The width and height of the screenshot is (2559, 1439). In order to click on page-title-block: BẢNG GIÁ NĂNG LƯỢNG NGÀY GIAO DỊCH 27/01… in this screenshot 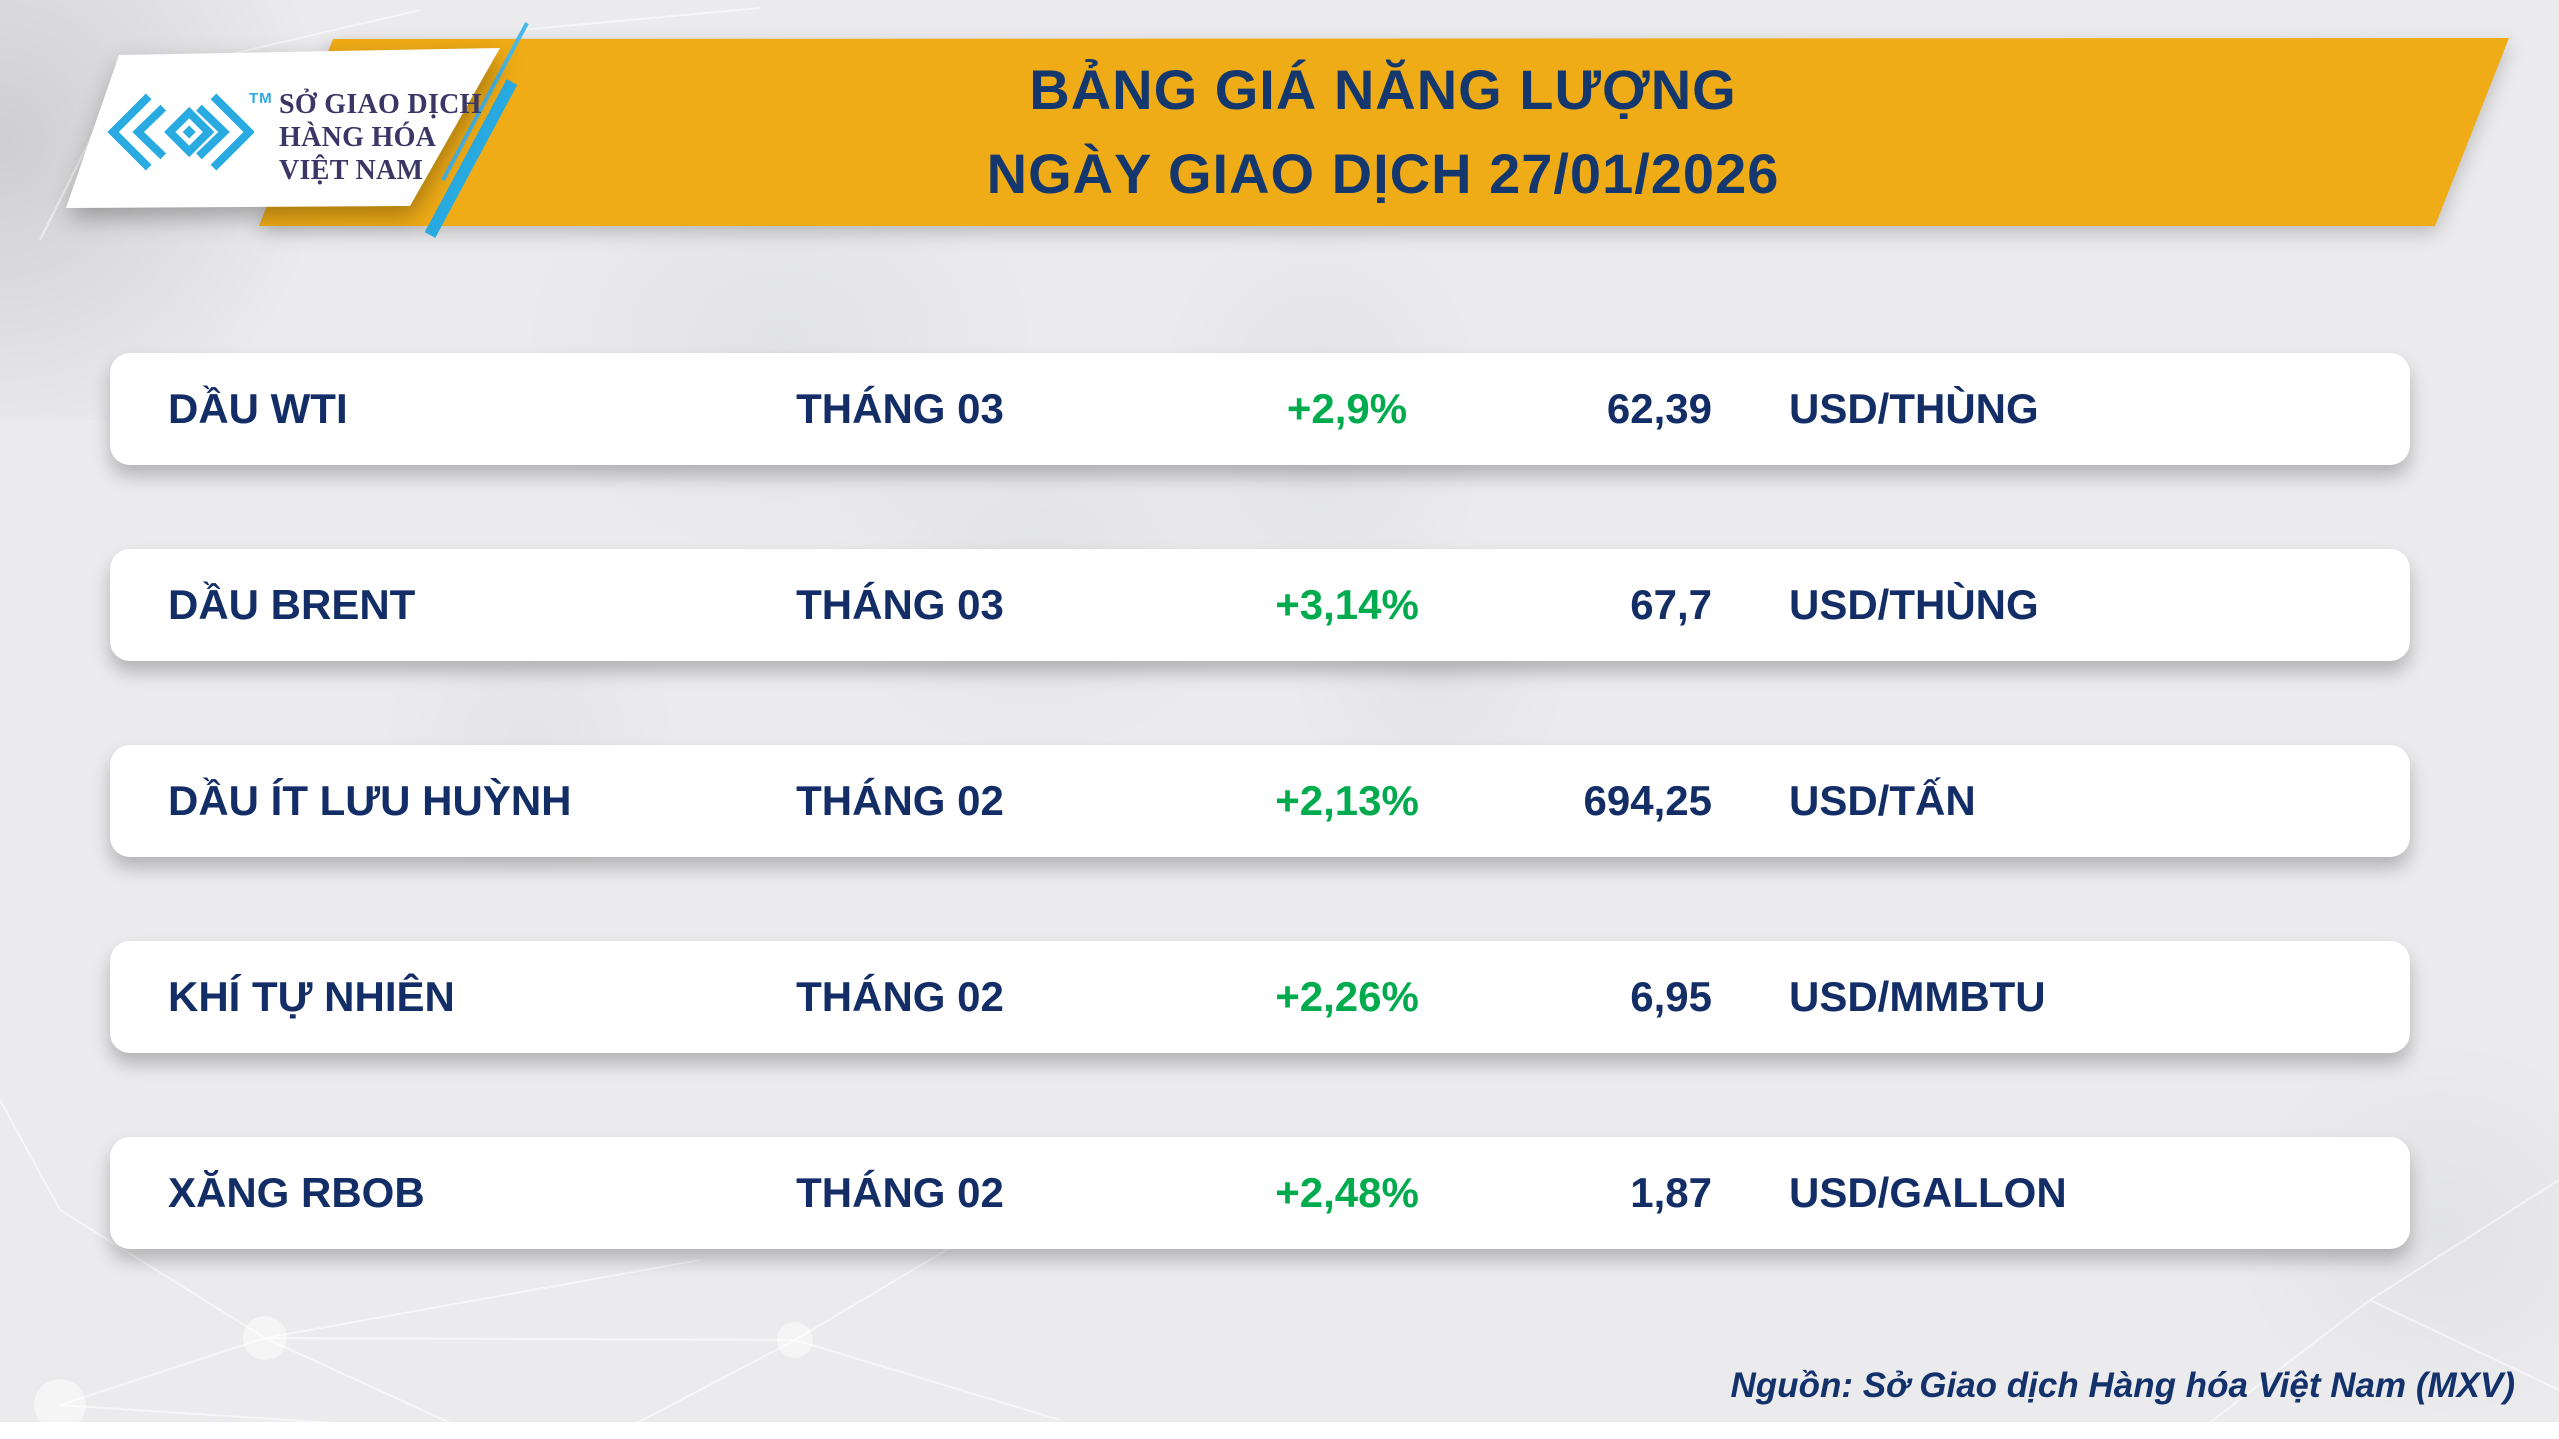, I will do `click(1383, 132)`.